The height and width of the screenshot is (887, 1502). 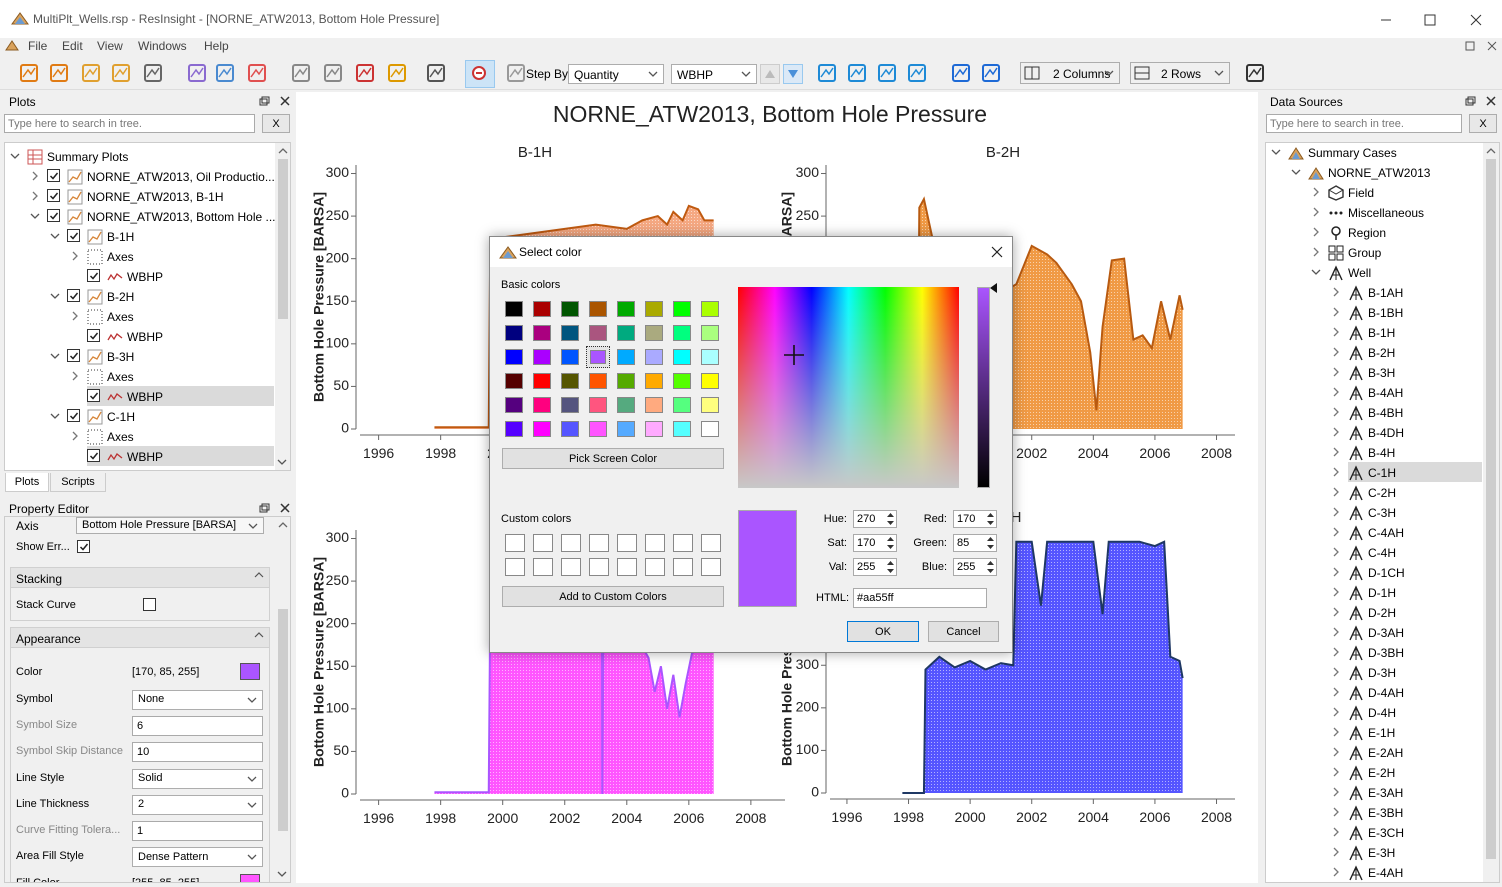 What do you see at coordinates (197, 857) in the screenshot?
I see `combo: Dense Pattern` at bounding box center [197, 857].